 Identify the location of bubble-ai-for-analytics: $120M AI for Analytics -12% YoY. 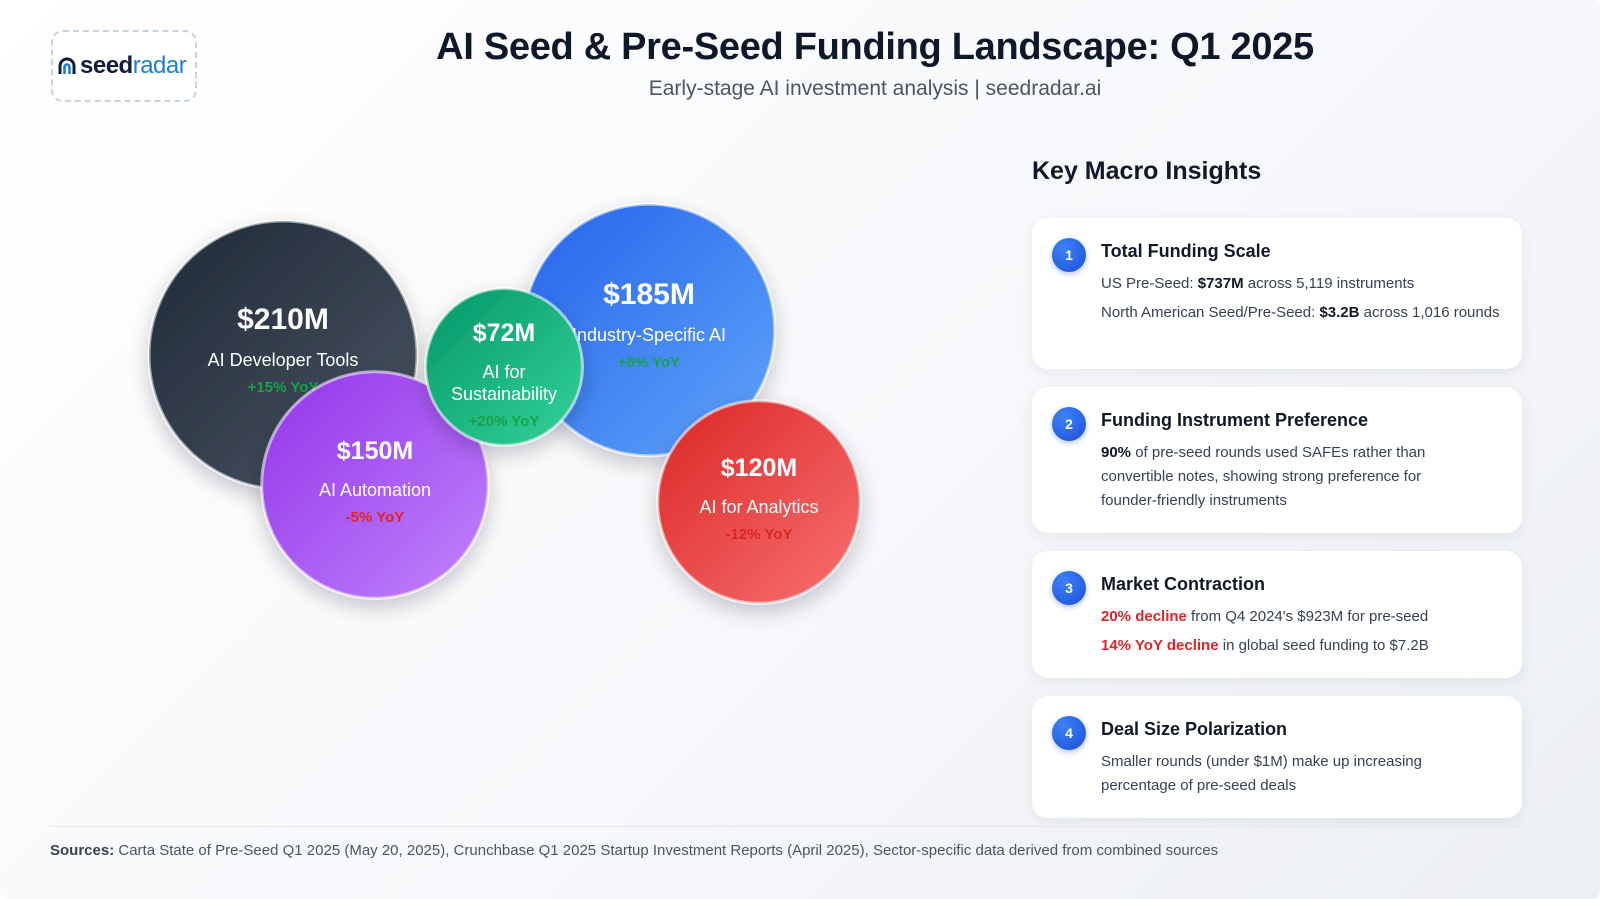
(759, 502).